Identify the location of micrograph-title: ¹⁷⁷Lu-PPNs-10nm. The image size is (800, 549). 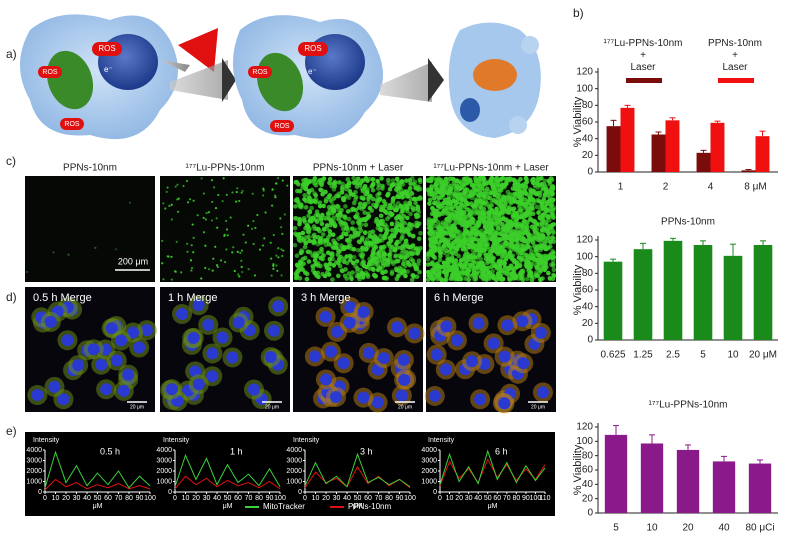
(225, 168).